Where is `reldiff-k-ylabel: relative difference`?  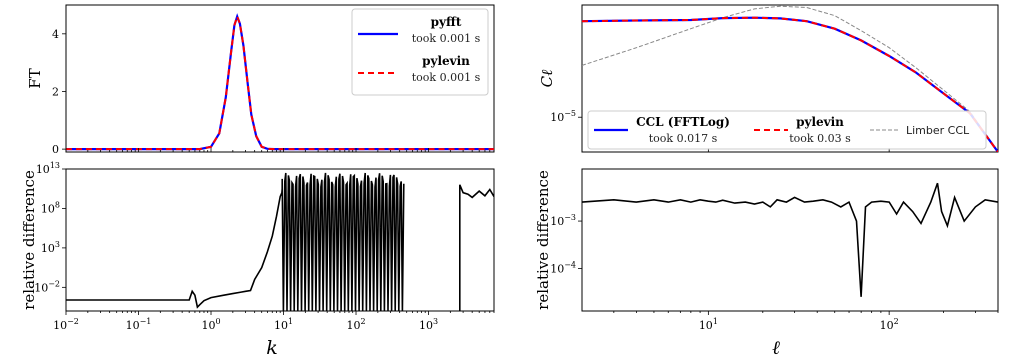
reldiff-k-ylabel: relative difference is located at coordinates (29, 240).